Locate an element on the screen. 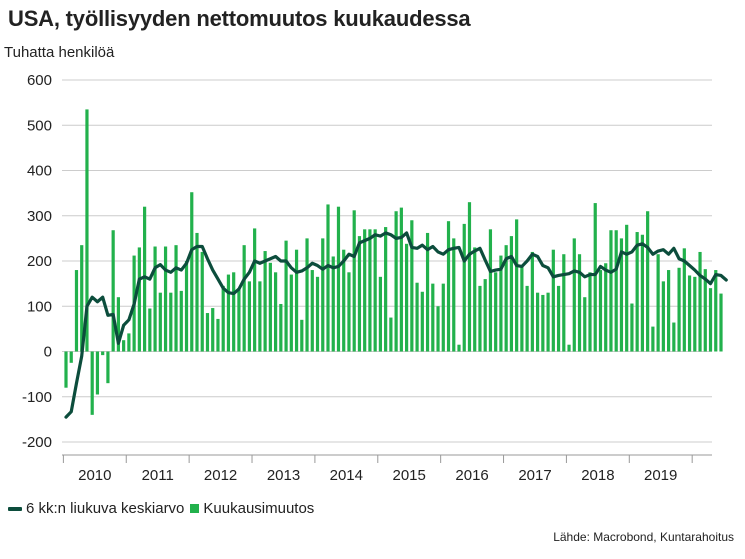 Image resolution: width=745 pixels, height=559 pixels. y-tick-label: 400 is located at coordinates (39, 171).